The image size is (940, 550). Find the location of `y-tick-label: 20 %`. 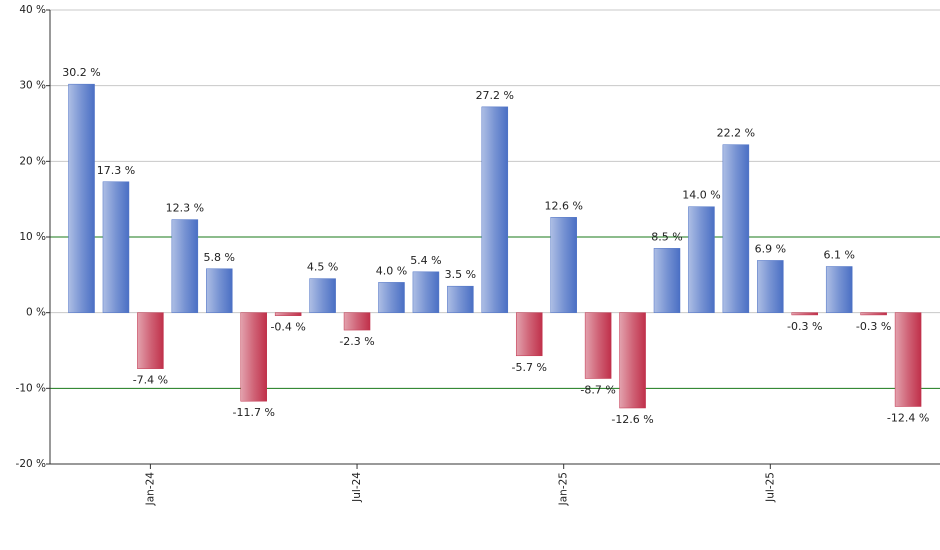

y-tick-label: 20 % is located at coordinates (32, 161).